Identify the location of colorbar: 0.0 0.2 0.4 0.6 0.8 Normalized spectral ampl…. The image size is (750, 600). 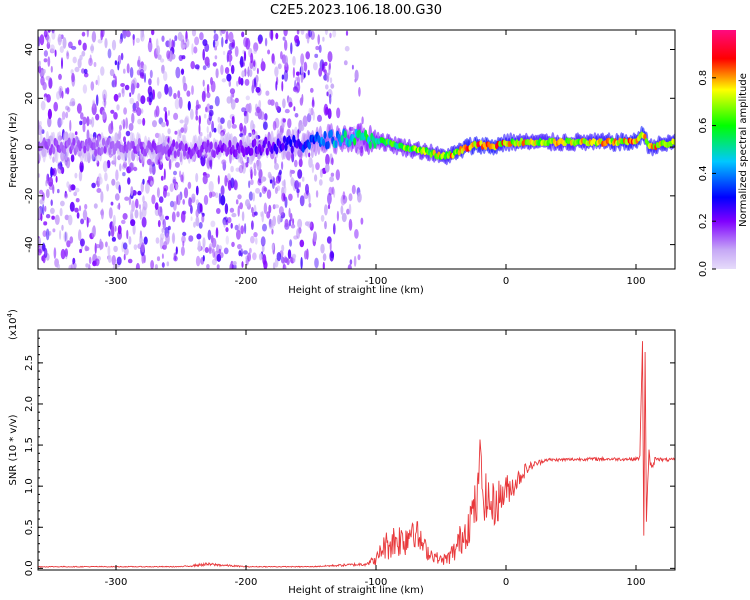
(723, 153).